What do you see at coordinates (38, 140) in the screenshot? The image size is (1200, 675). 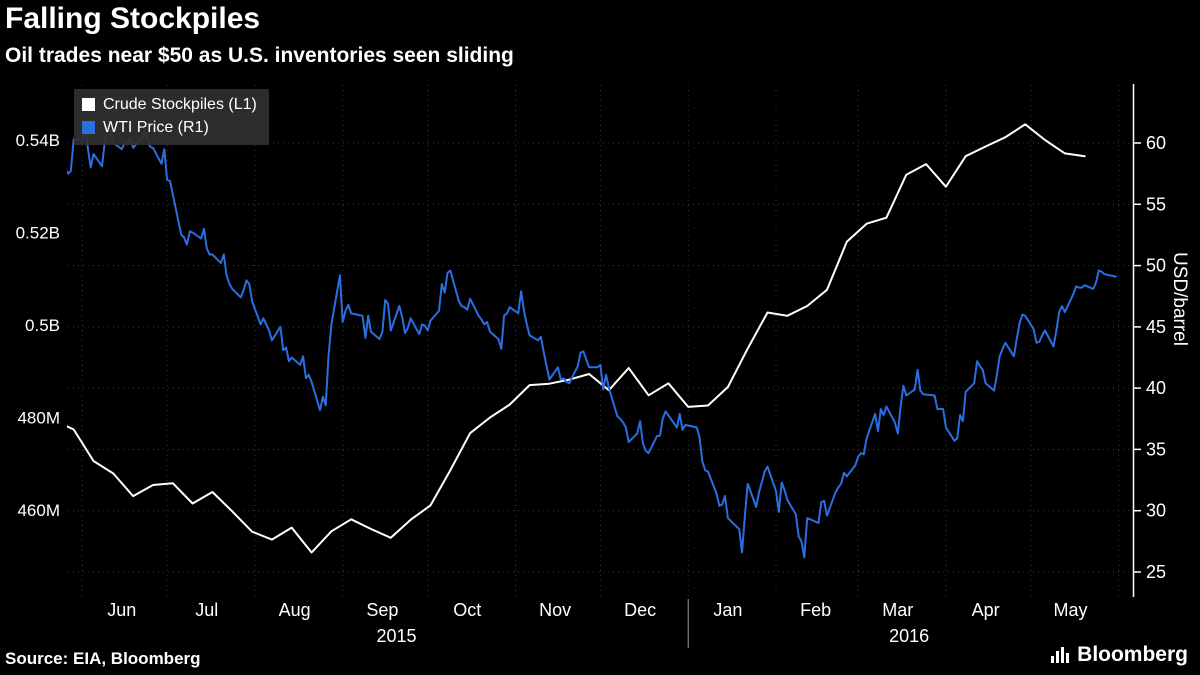 I see `left-axis-tick-label: 0.54B` at bounding box center [38, 140].